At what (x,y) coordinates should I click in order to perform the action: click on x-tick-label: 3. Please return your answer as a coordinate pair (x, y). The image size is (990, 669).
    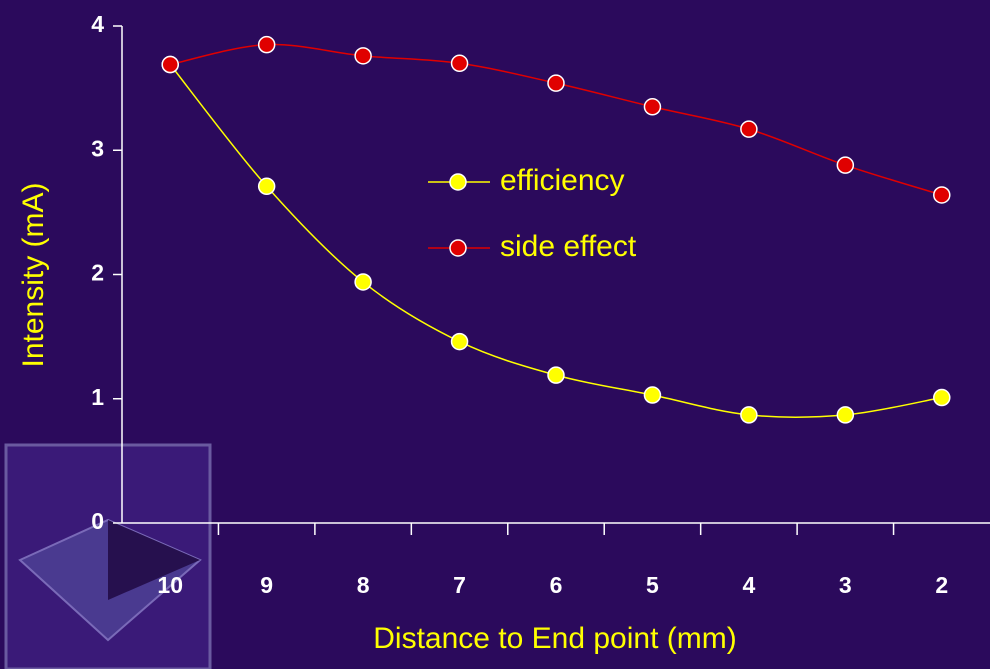
    Looking at the image, I should click on (845, 585).